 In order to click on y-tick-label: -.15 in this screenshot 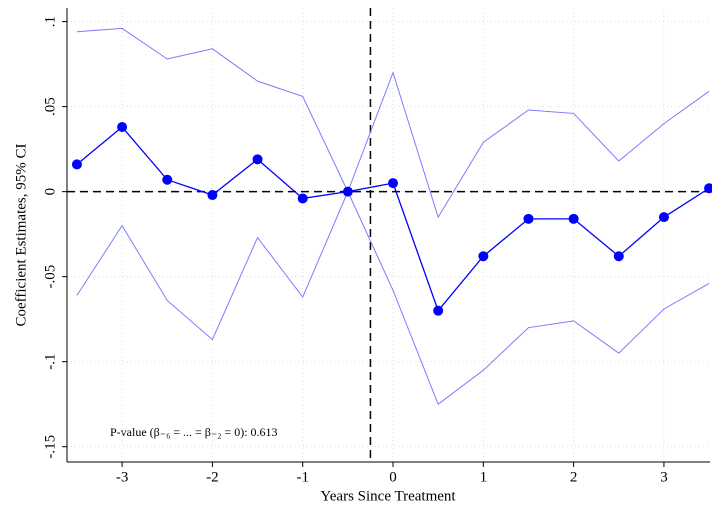, I will do `click(50, 447)`.